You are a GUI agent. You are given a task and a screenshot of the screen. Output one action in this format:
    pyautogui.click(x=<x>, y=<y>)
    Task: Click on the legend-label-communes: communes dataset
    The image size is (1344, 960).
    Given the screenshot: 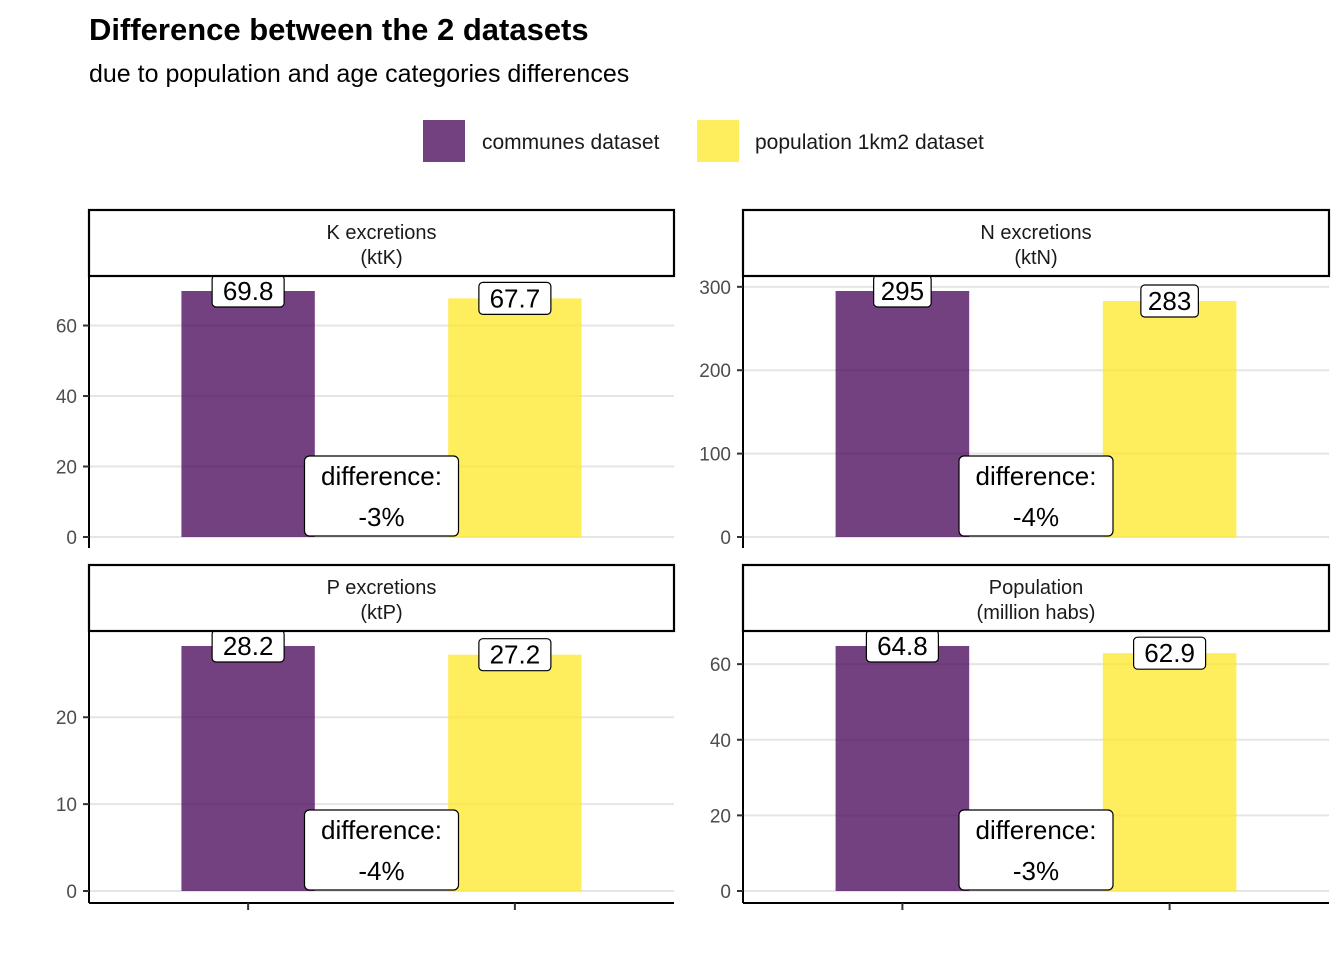 What is the action you would take?
    pyautogui.click(x=571, y=142)
    